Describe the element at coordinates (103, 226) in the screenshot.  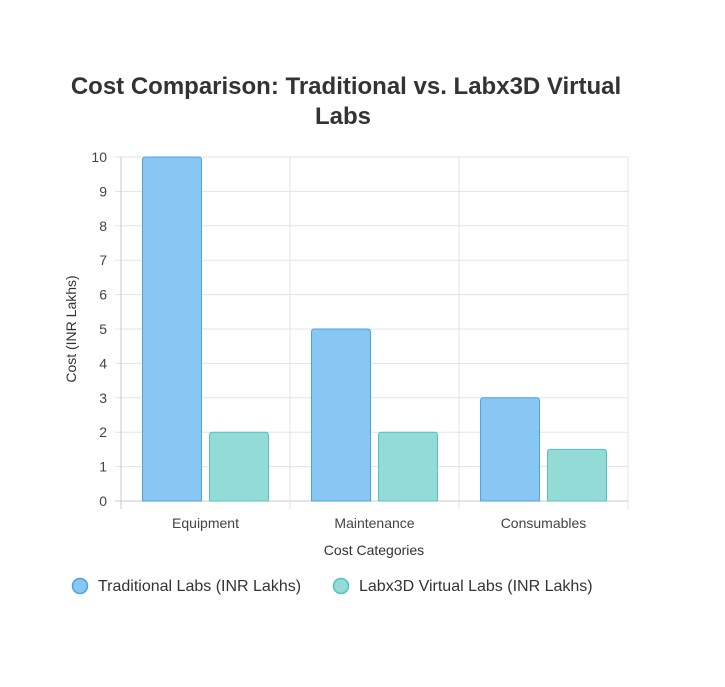
I see `y-tick-label: 8` at that location.